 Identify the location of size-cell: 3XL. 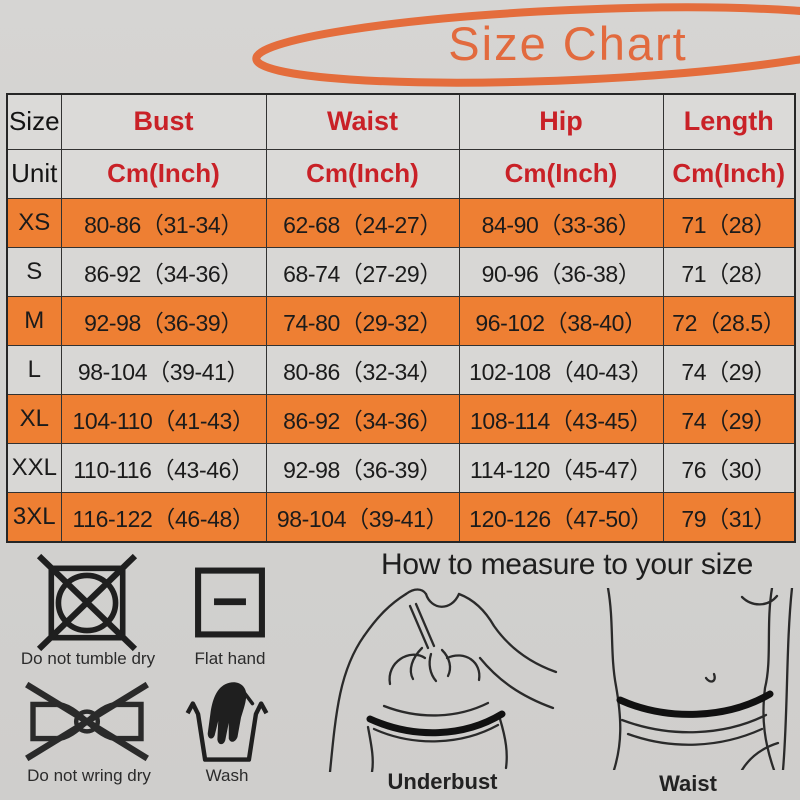
(34, 517).